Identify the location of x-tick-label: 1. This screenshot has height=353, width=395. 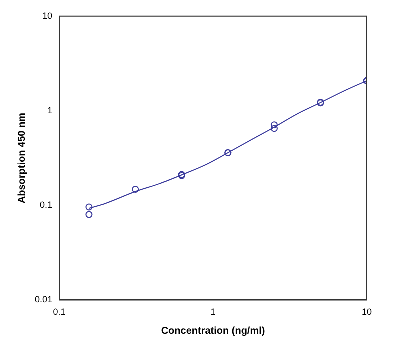
(213, 312).